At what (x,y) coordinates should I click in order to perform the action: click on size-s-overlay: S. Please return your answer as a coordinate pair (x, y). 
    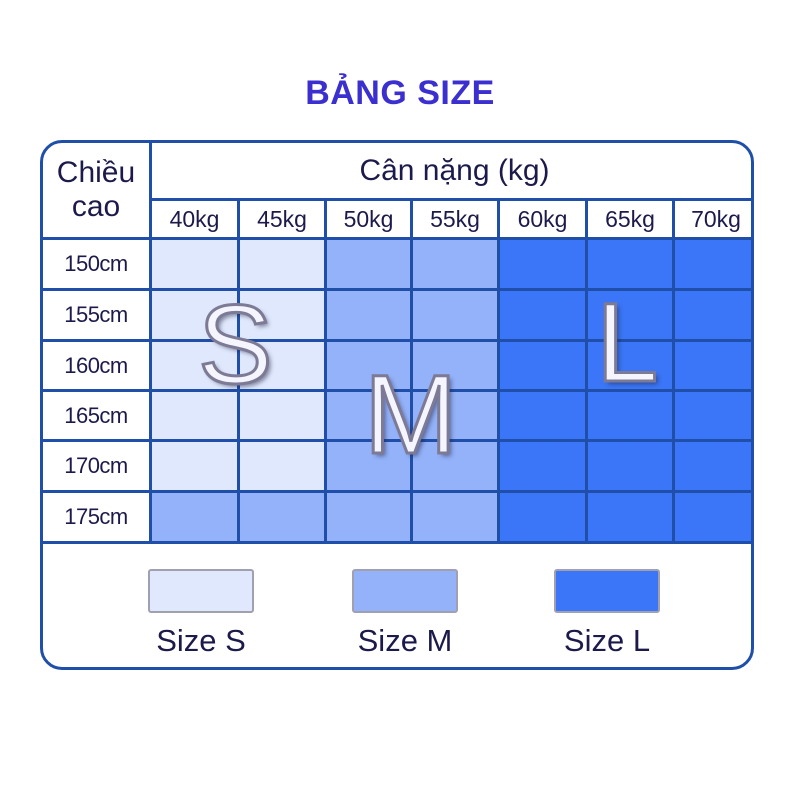
    Looking at the image, I should click on (236, 345).